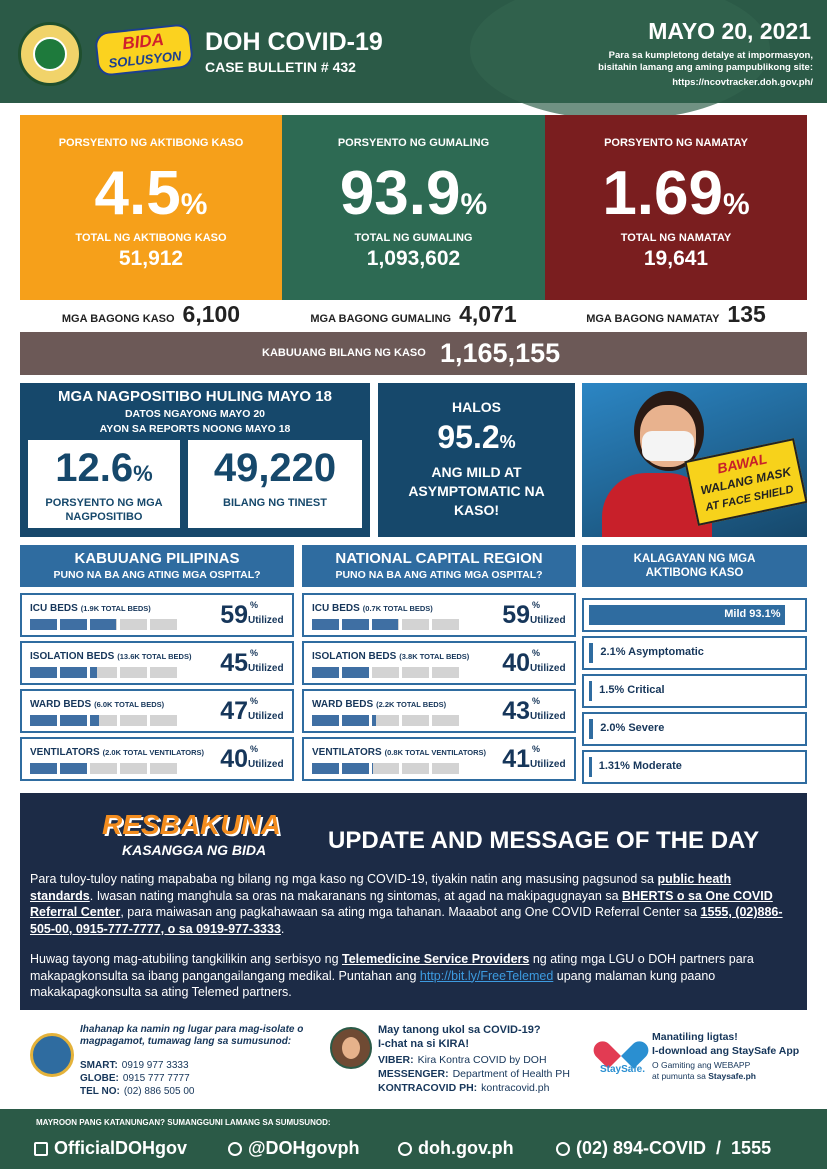 This screenshot has width=827, height=1169. I want to click on message-text: ., so click(282, 928).